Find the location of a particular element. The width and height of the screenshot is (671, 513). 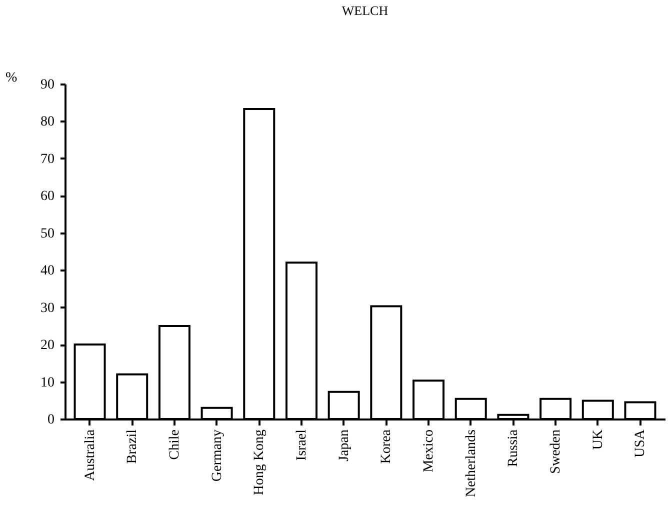

x-tick-label: Sweden is located at coordinates (556, 452).